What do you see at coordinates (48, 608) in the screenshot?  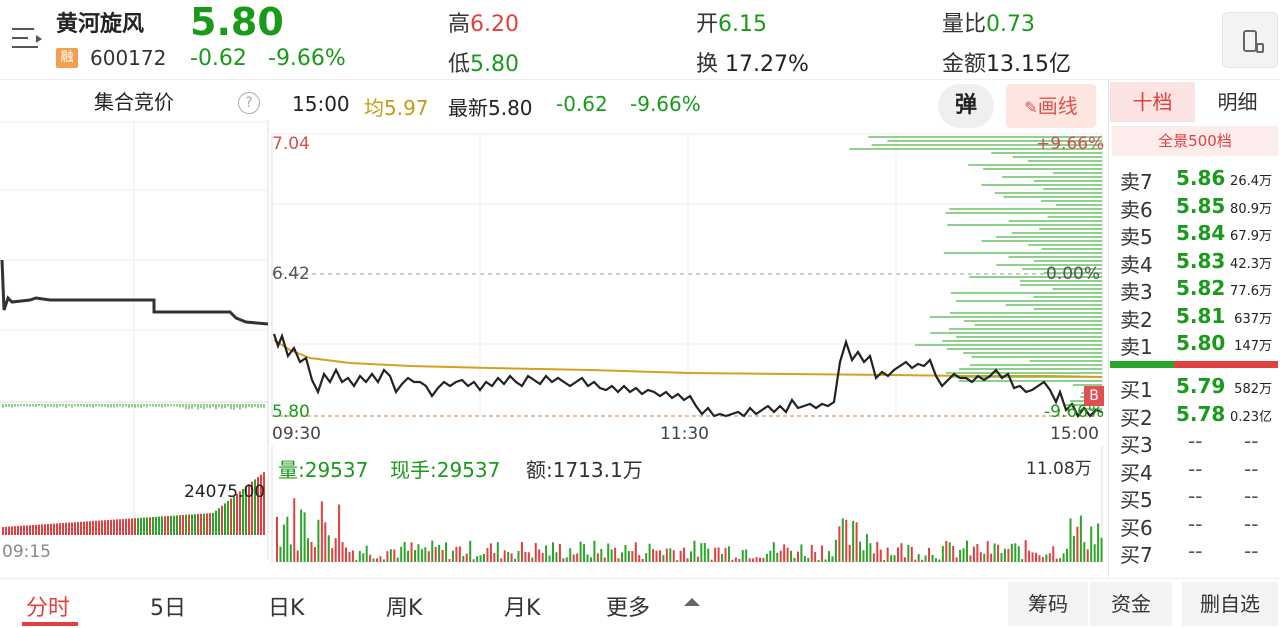 I see `tab-intraday: 分时` at bounding box center [48, 608].